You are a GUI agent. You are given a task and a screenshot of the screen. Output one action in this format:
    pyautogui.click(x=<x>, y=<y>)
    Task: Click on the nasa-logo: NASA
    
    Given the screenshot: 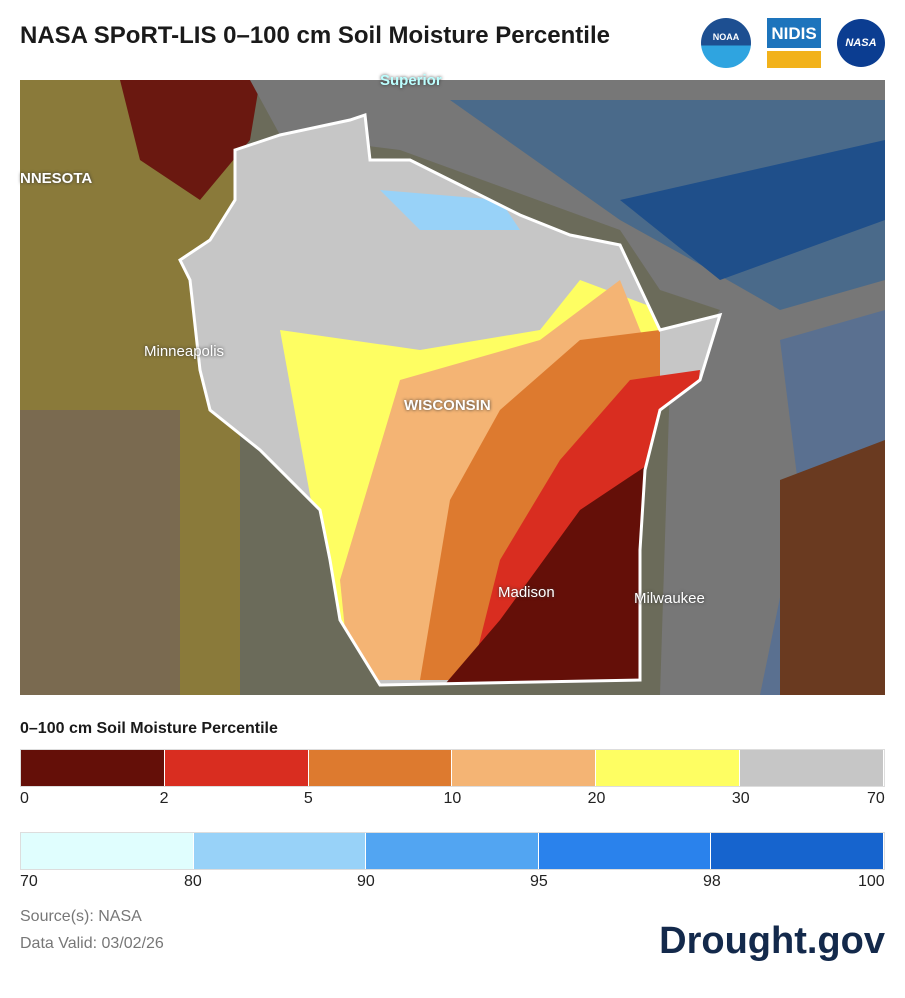 What is the action you would take?
    pyautogui.click(x=861, y=43)
    